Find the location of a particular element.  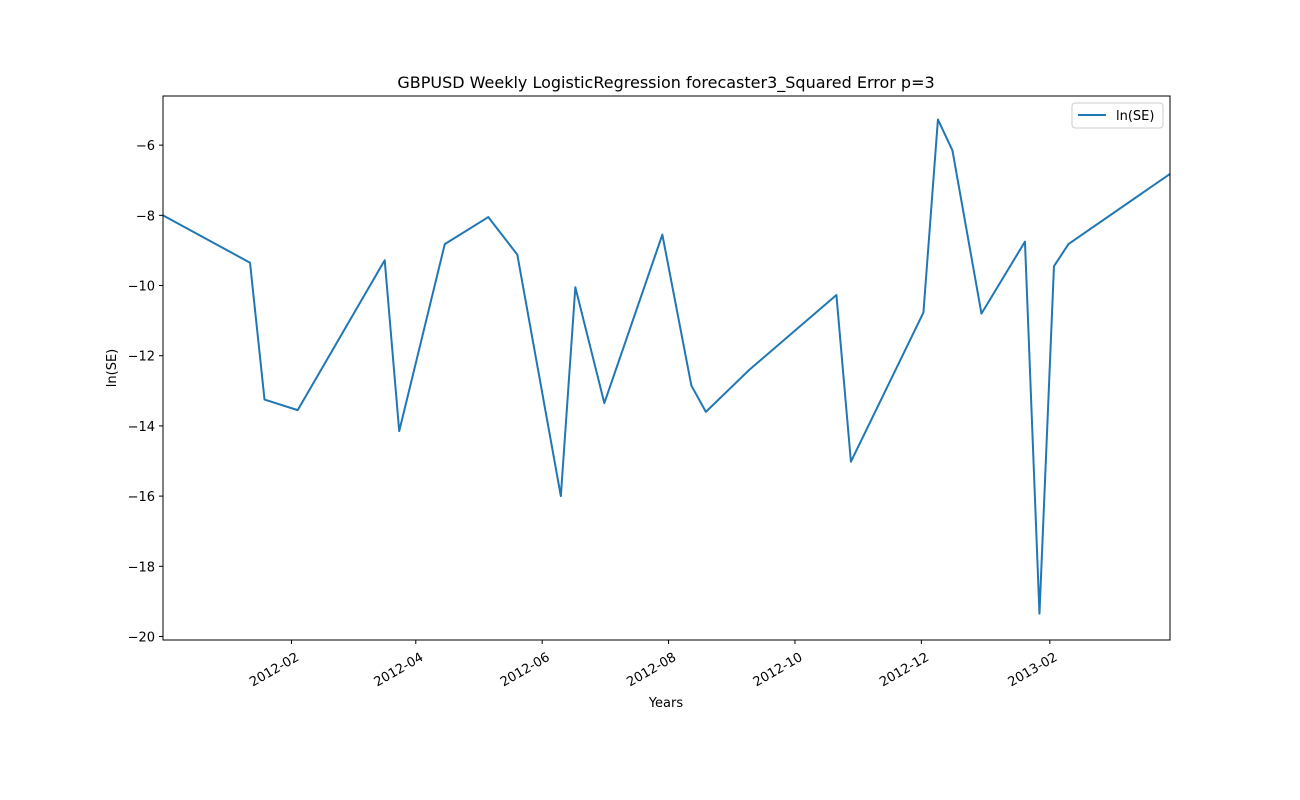

y-tick-label: −20 is located at coordinates (141, 637).